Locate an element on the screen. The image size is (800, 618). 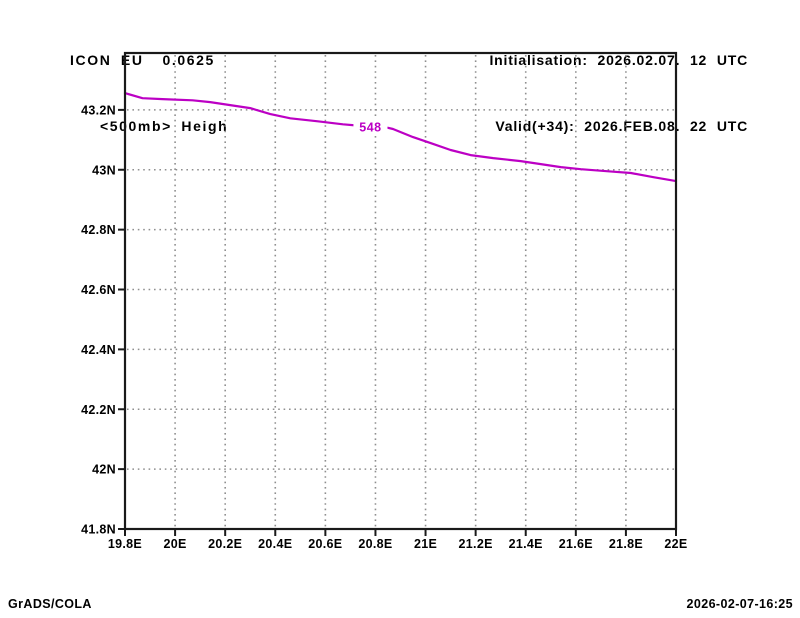
grads-credit: GrADS/COLA is located at coordinates (50, 604).